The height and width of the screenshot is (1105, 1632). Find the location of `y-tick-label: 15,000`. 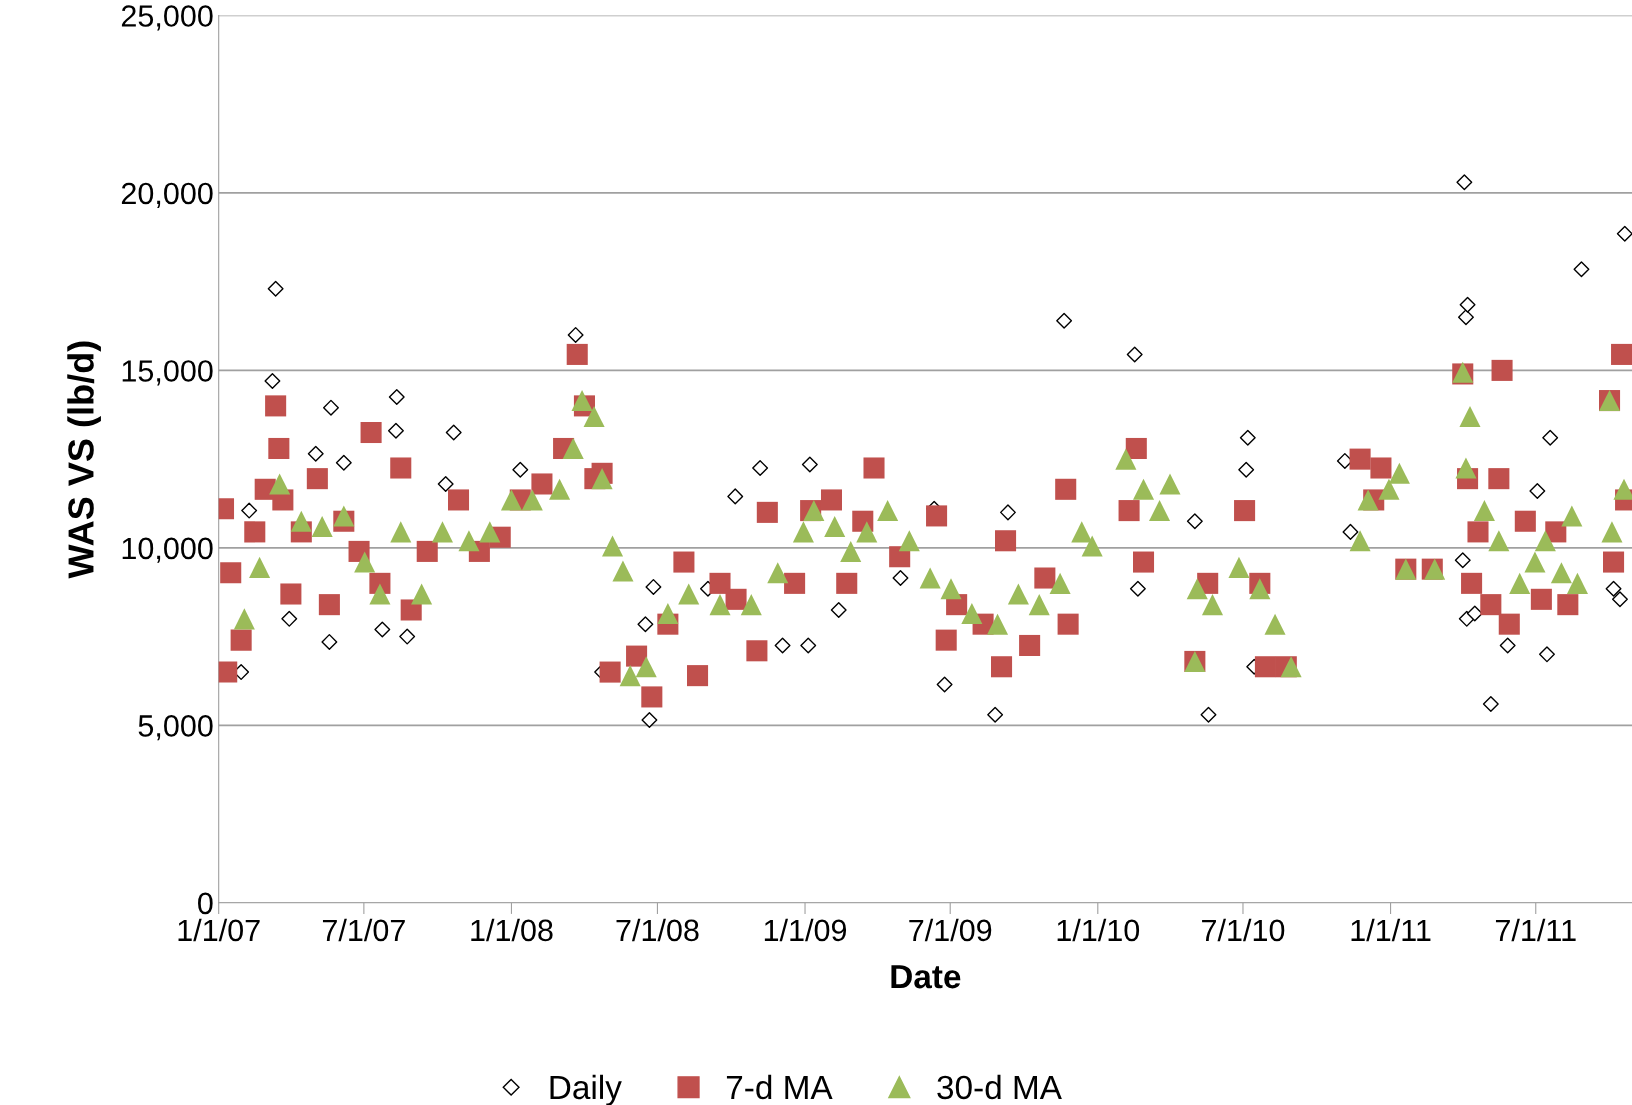

y-tick-label: 15,000 is located at coordinates (167, 373).